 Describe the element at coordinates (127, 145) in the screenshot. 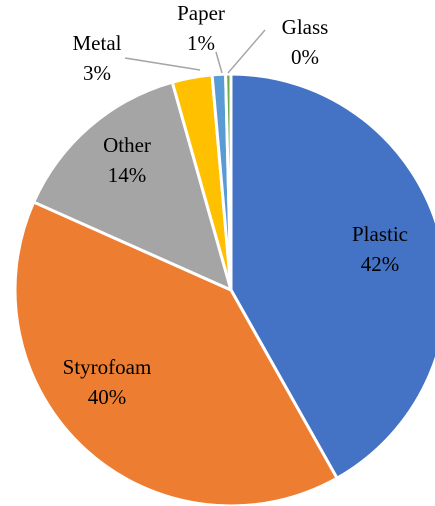

I see `data-label-category: Other` at that location.